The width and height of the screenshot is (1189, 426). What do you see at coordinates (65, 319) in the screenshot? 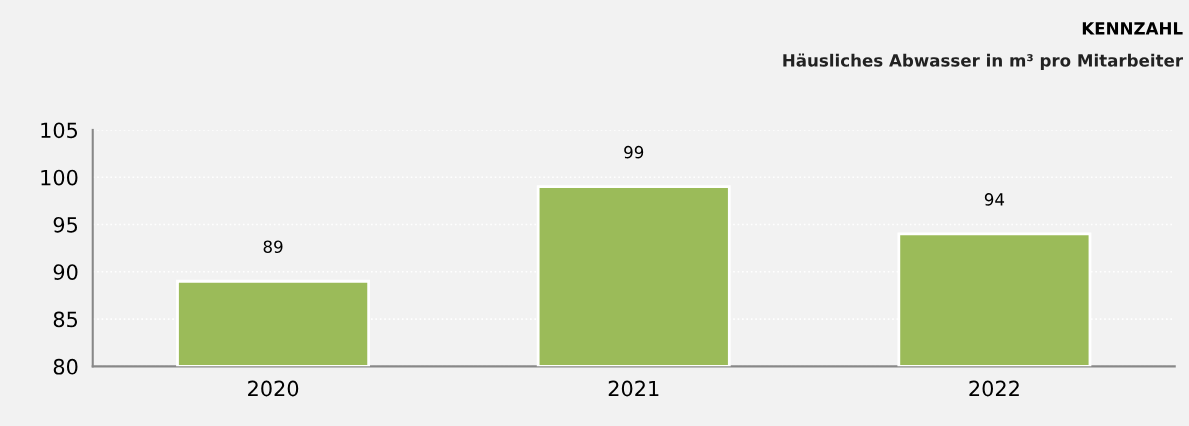
I see `y-tick-label: 85` at bounding box center [65, 319].